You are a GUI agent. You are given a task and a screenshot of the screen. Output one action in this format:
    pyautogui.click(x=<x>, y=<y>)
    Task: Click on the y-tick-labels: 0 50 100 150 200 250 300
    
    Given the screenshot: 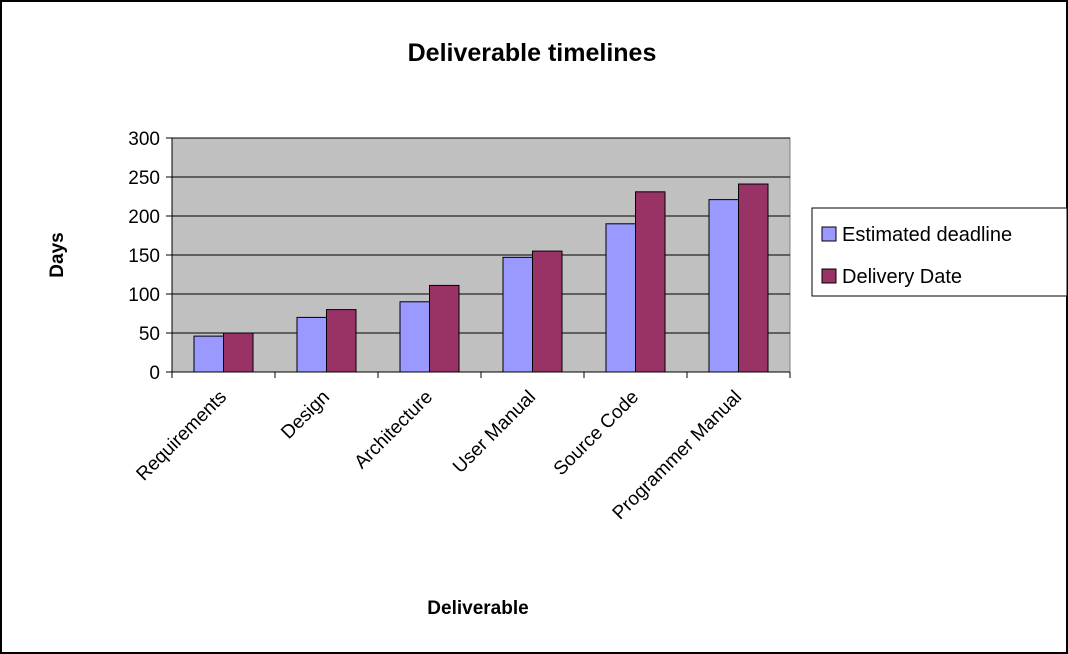 What is the action you would take?
    pyautogui.click(x=144, y=256)
    